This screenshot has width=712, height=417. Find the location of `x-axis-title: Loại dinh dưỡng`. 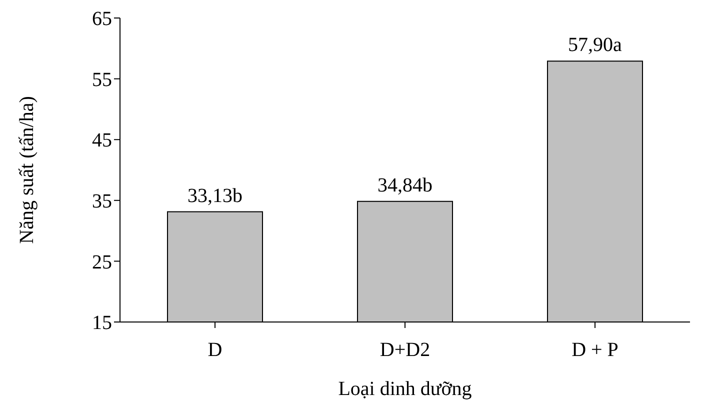

x-axis-title: Loại dinh dưỡng is located at coordinates (405, 389).